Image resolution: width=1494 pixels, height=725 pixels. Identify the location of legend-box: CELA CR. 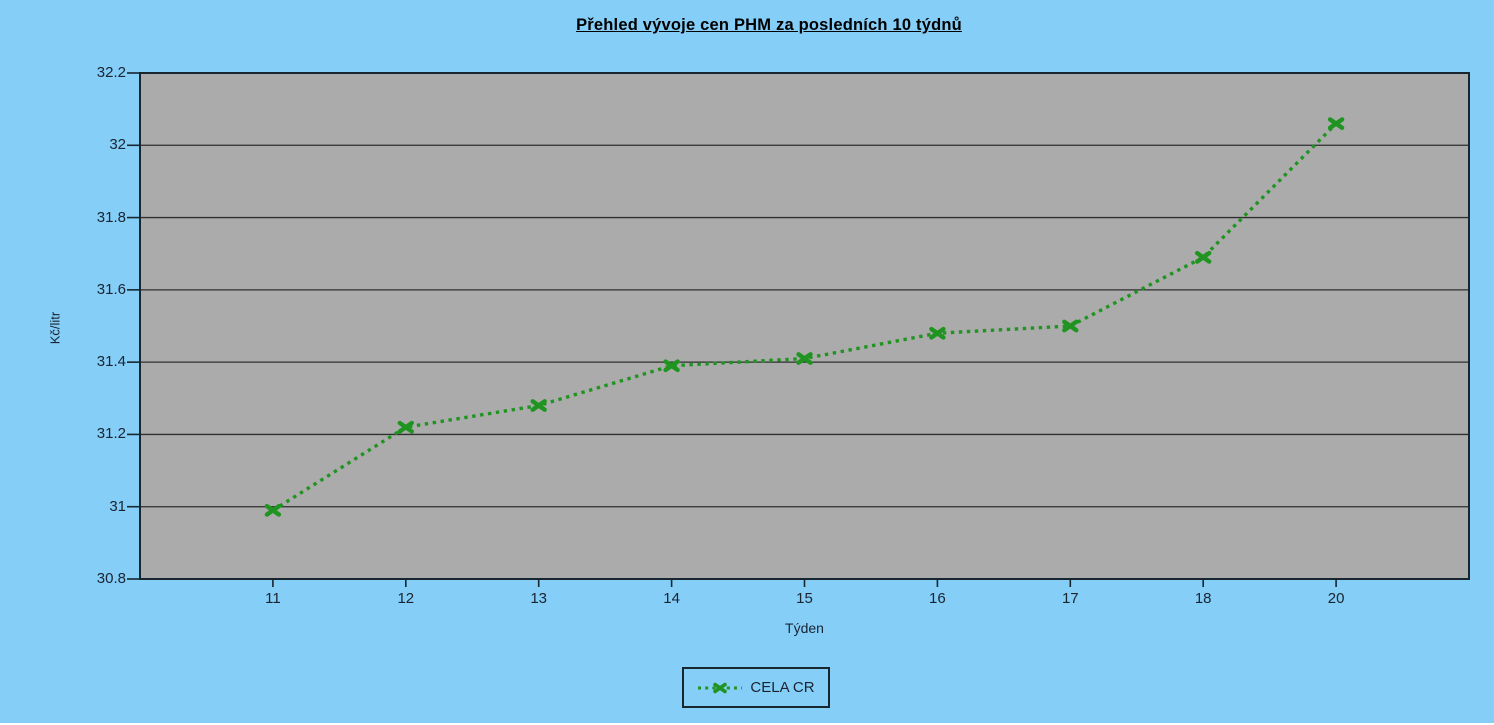
(756, 687).